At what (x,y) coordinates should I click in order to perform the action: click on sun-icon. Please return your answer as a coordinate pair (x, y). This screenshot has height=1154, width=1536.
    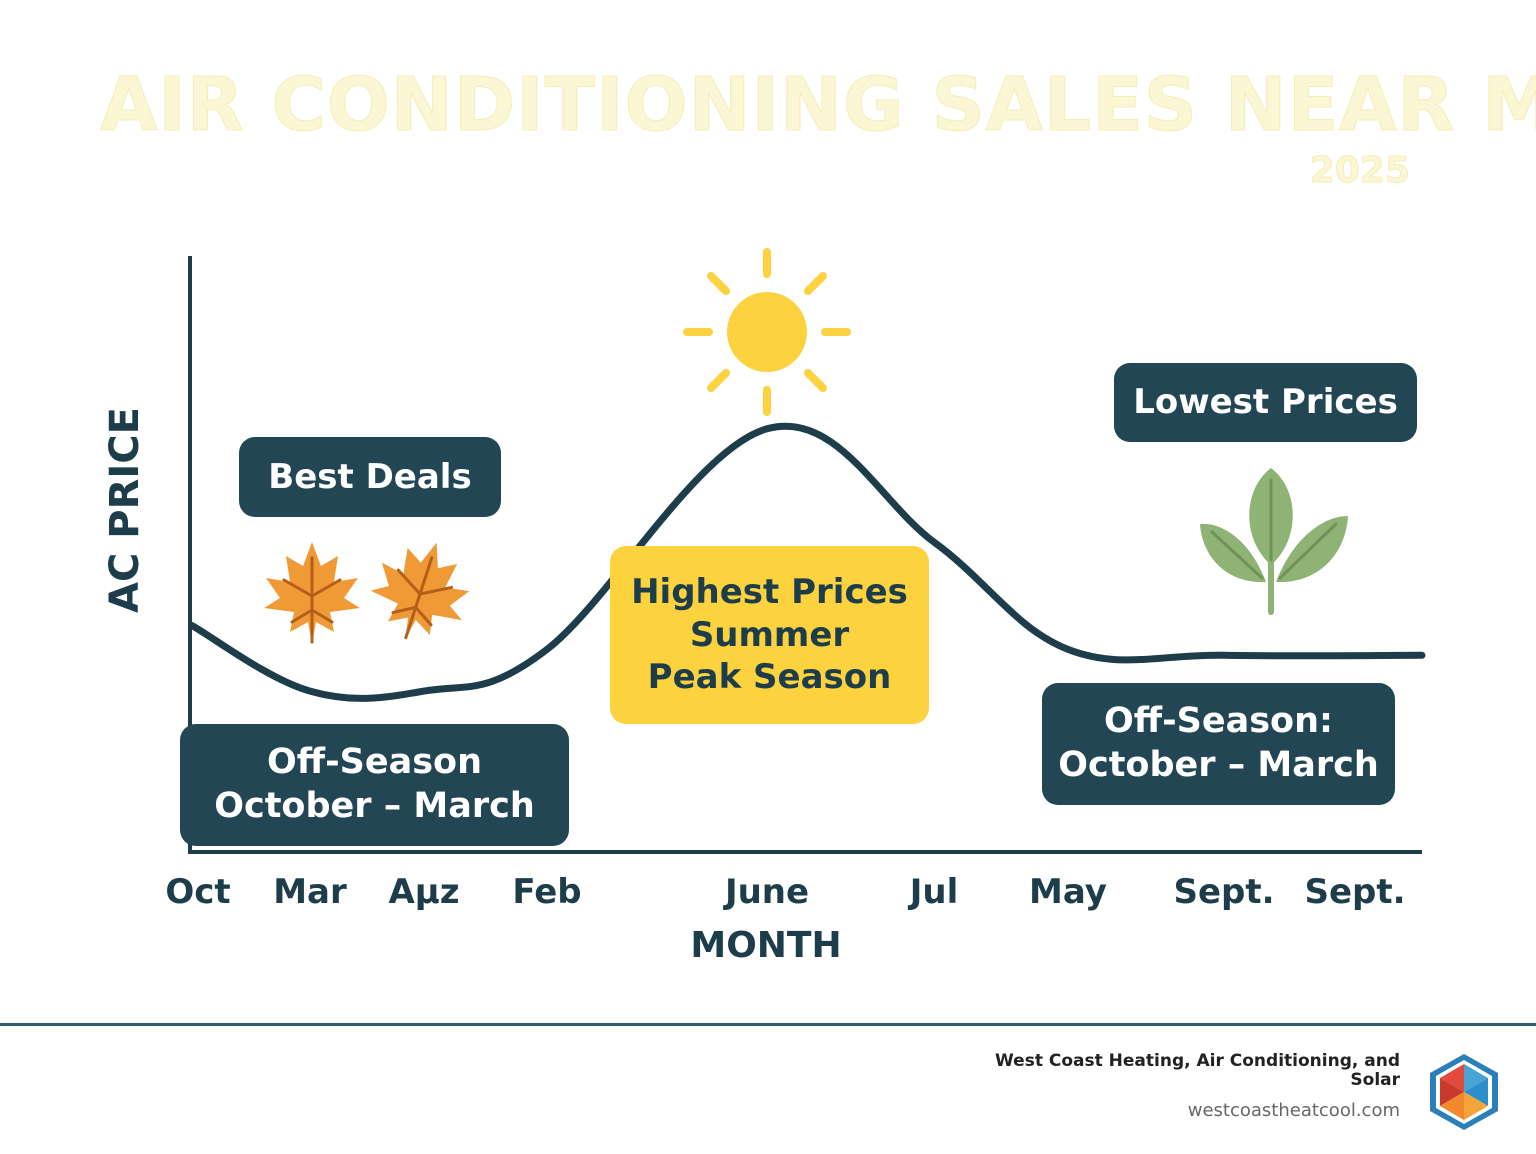
    Looking at the image, I should click on (767, 332).